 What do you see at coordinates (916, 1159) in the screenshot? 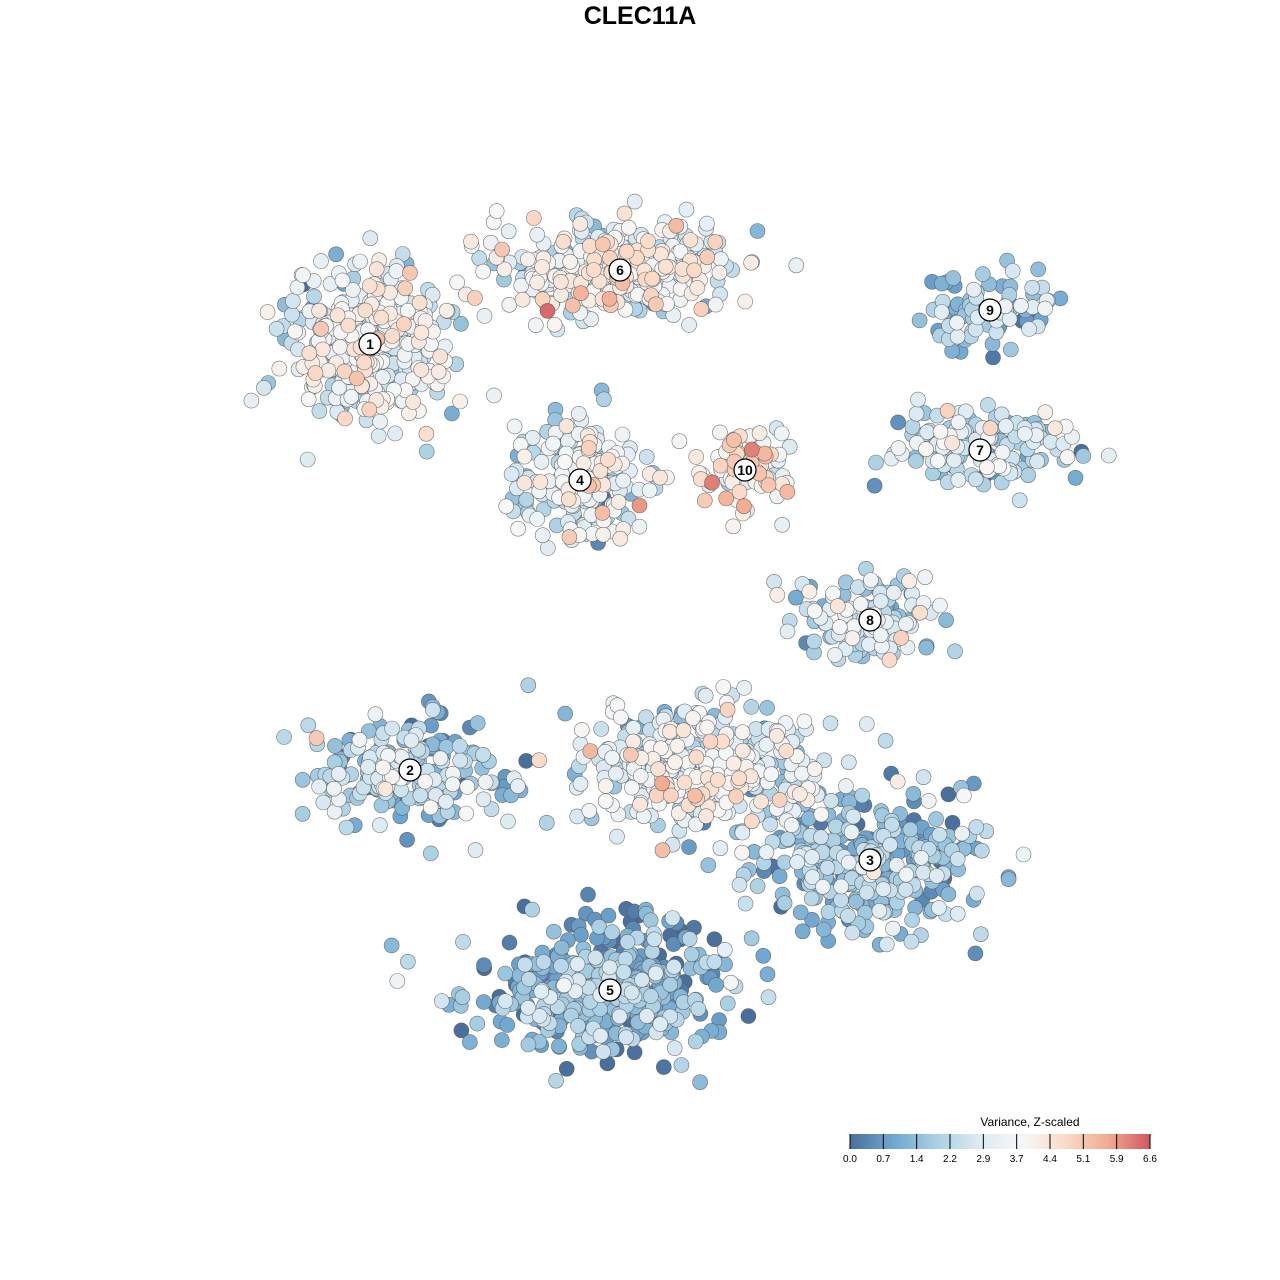
I see `legend-tick-label: 1.4` at bounding box center [916, 1159].